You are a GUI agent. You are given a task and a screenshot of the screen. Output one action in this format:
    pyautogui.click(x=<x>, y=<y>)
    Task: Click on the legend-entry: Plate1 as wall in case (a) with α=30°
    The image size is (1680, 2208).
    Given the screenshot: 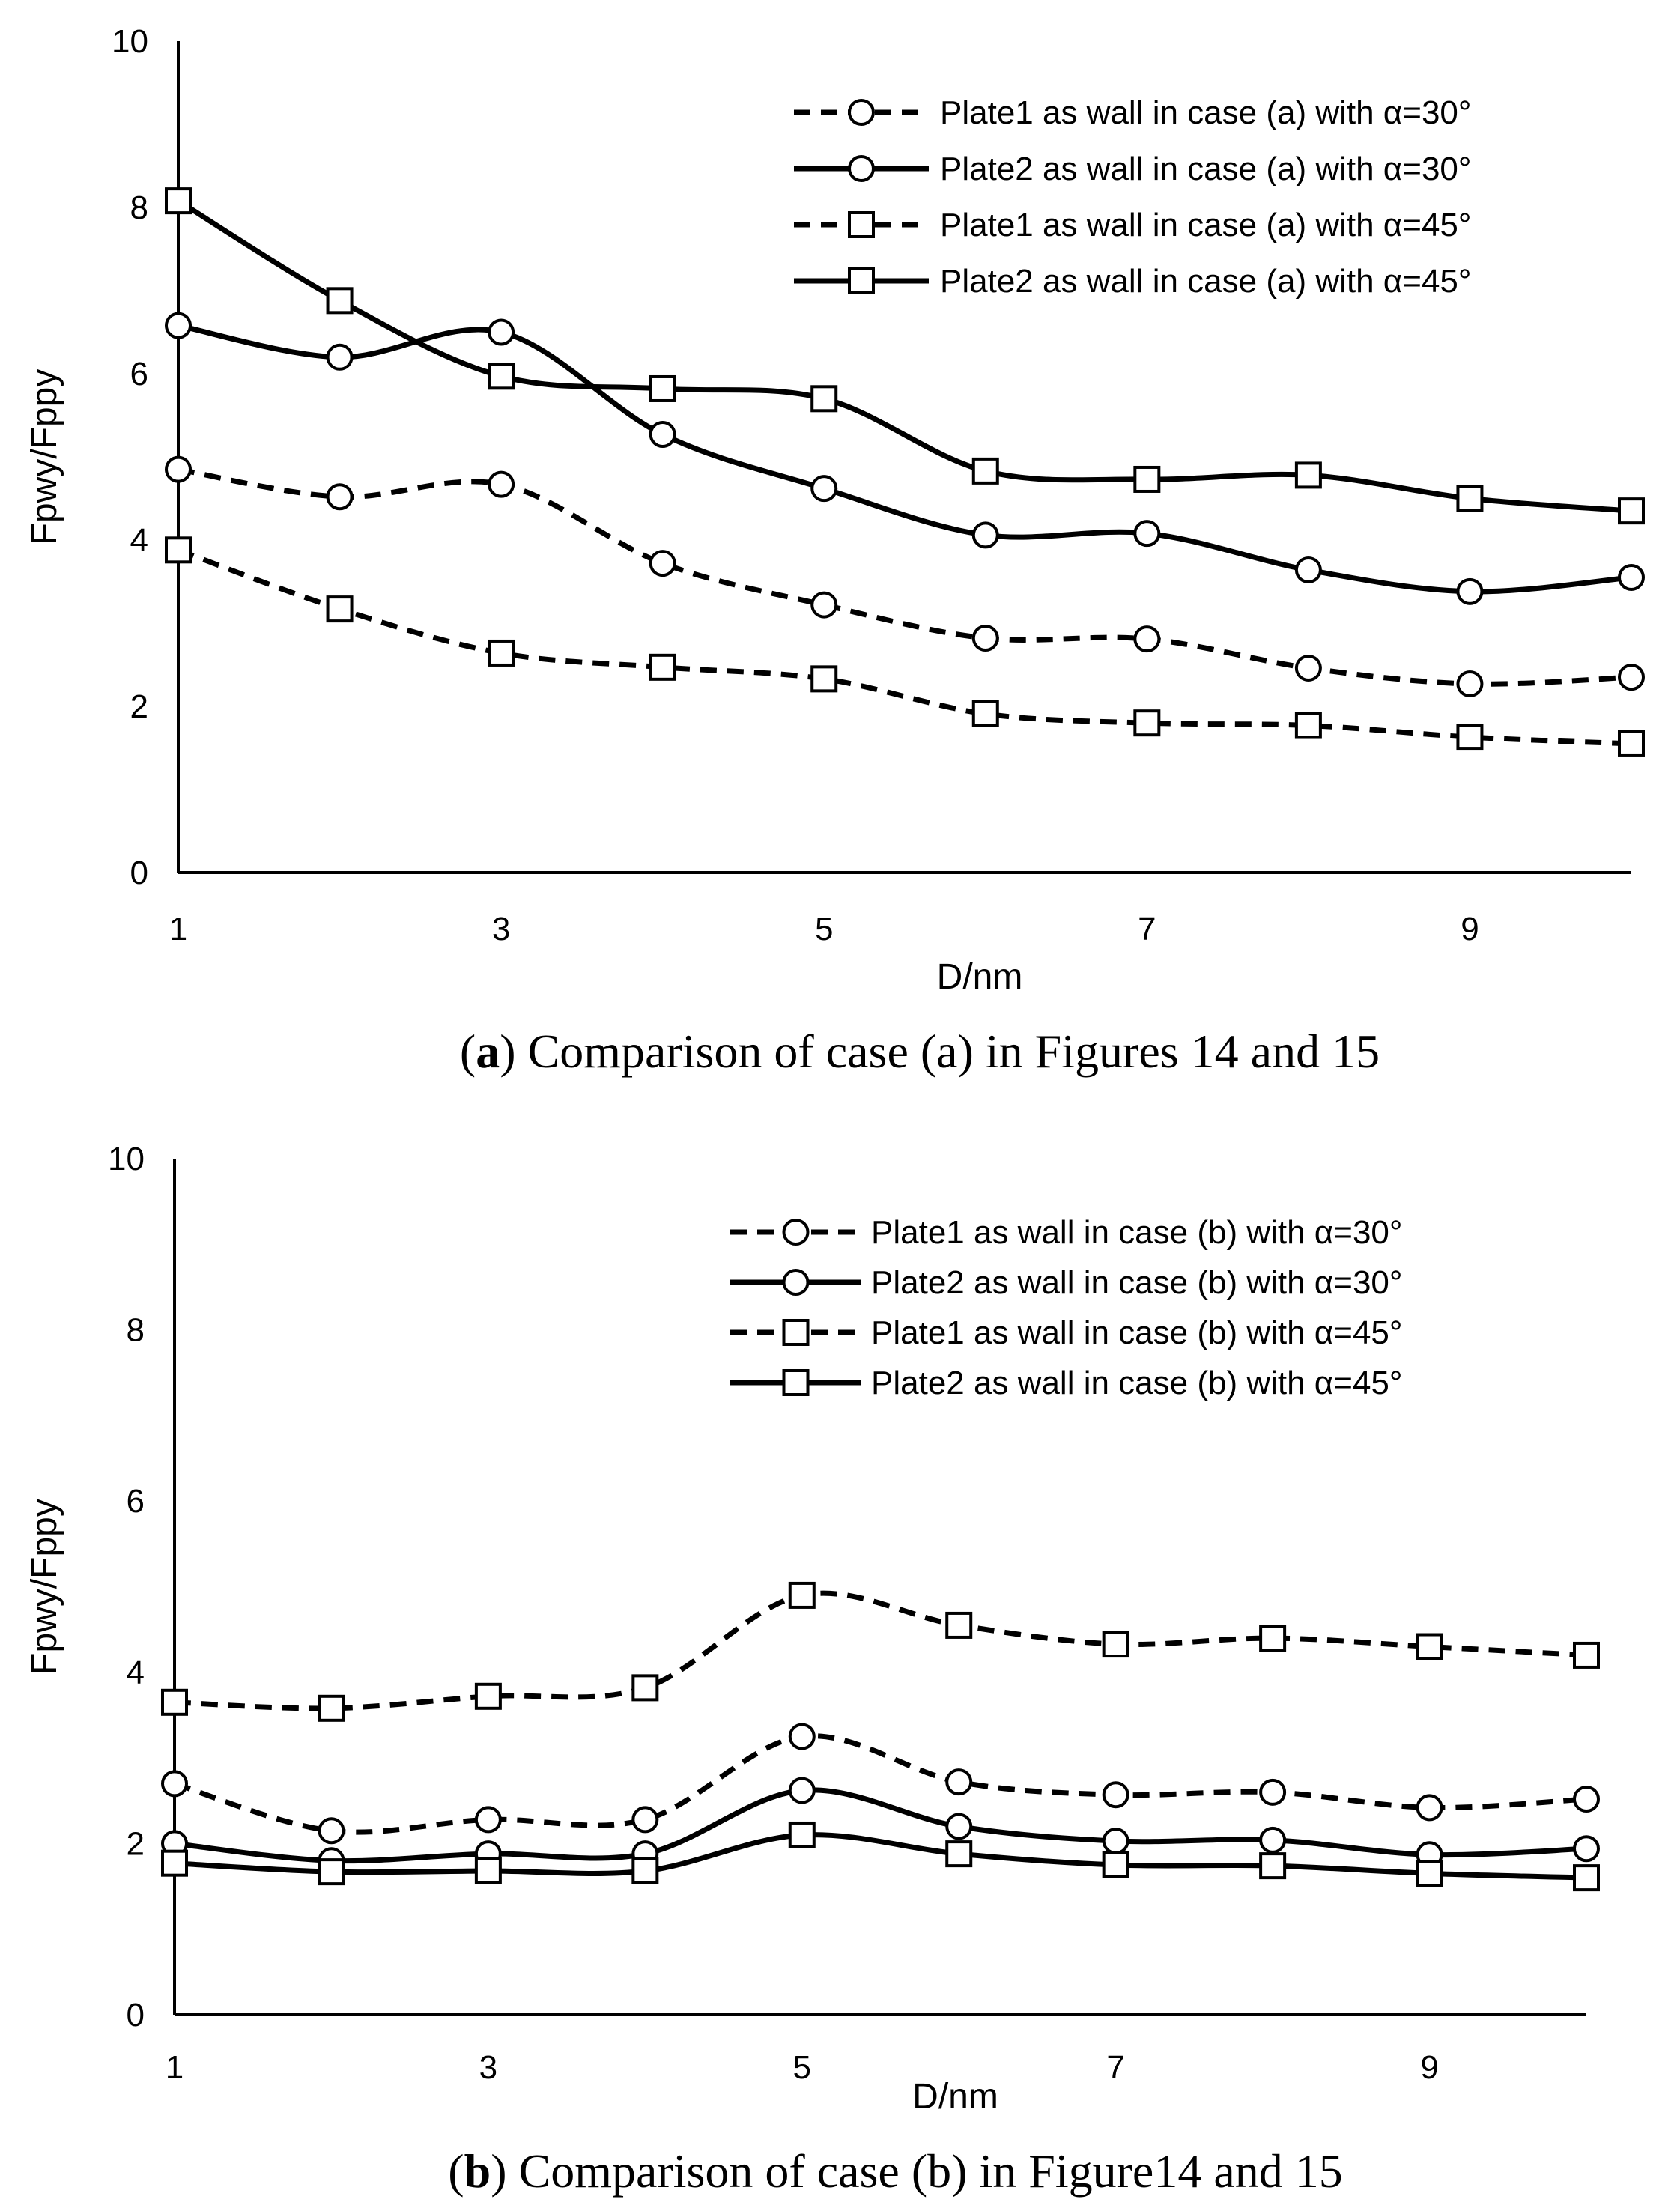 What is the action you would take?
    pyautogui.click(x=1132, y=113)
    